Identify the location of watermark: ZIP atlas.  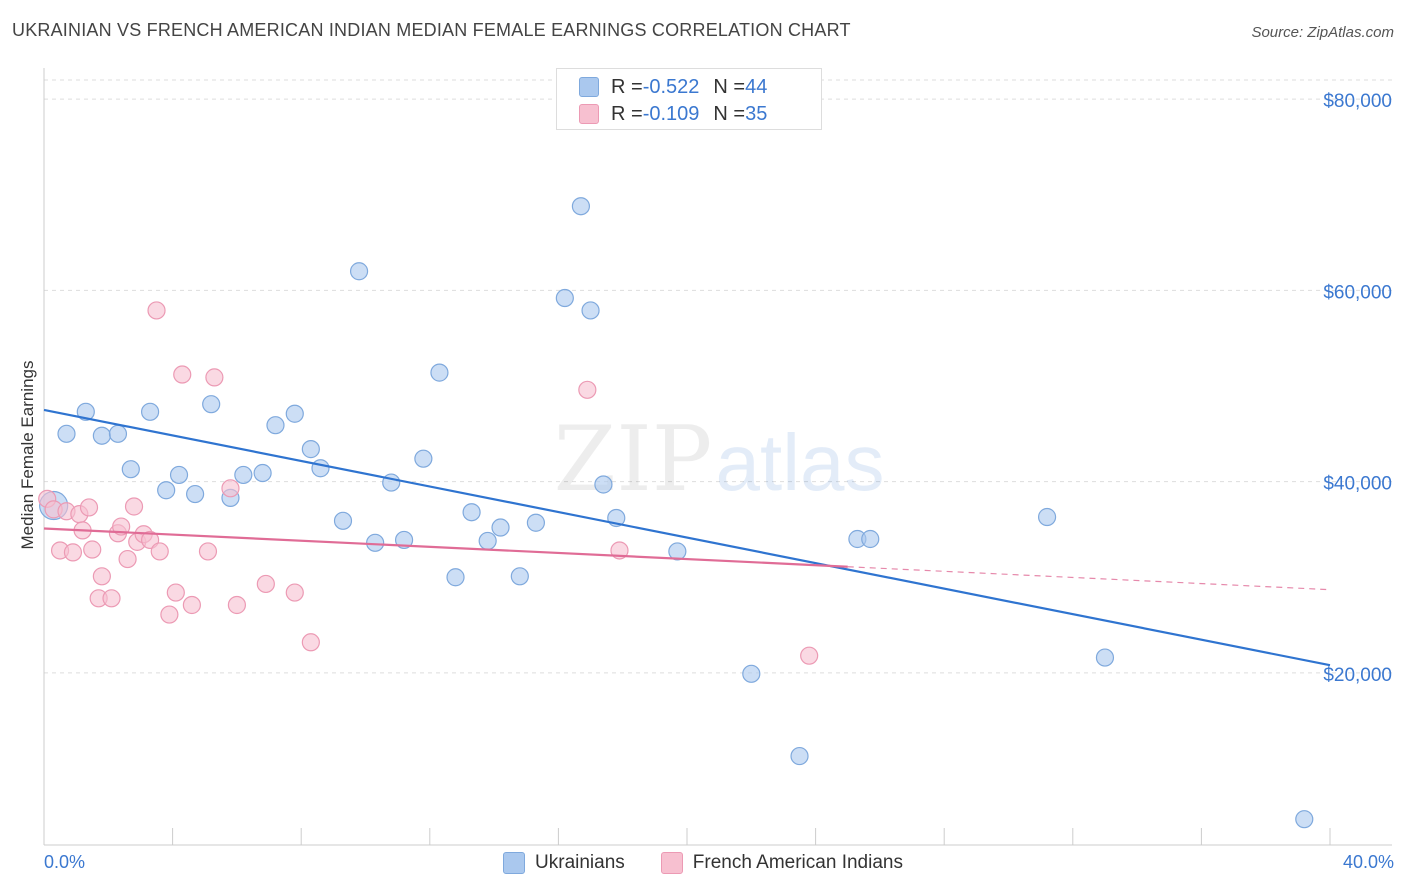
(719, 459).